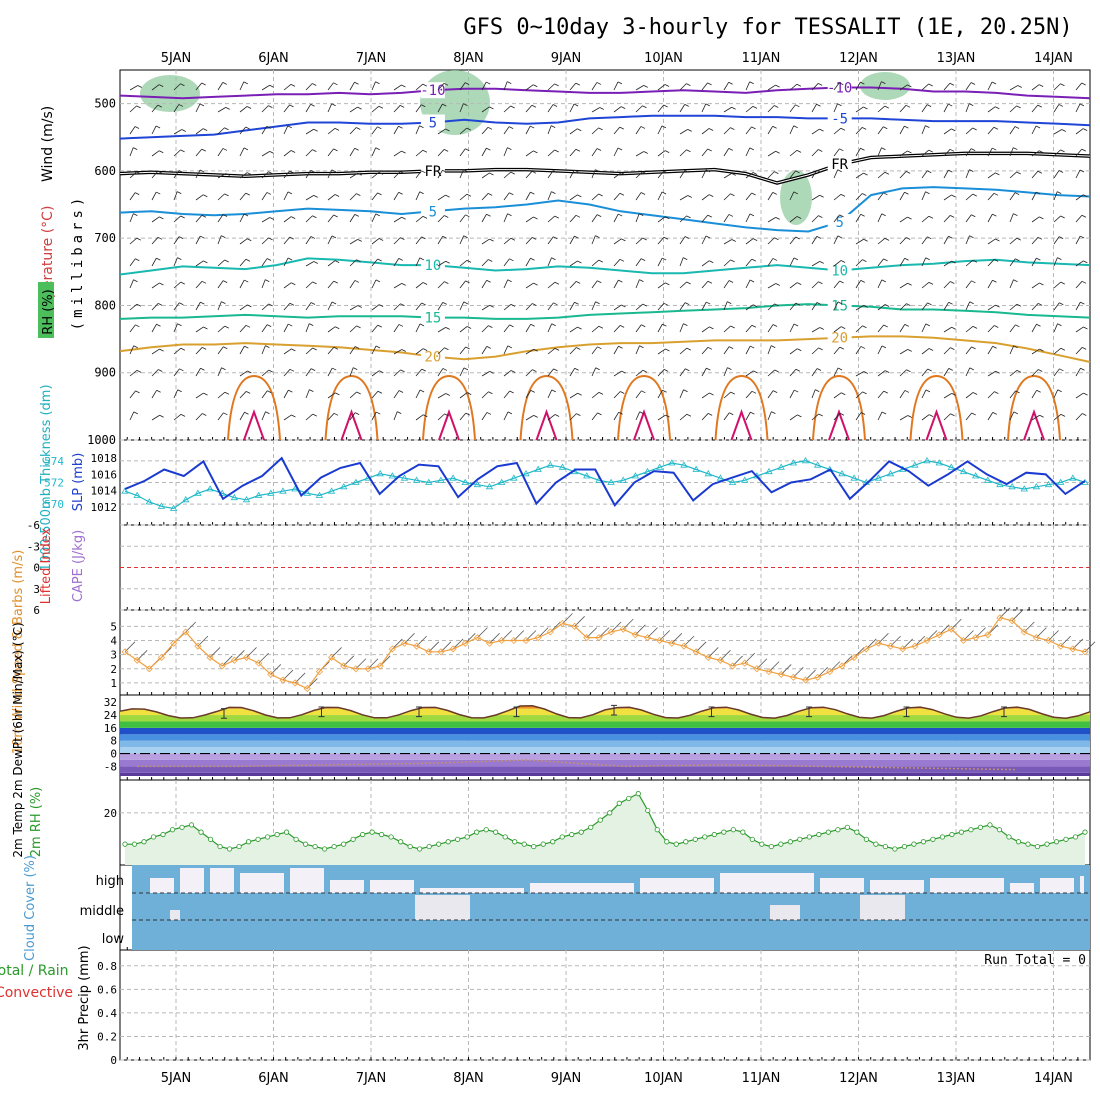 The width and height of the screenshot is (1100, 1100). Describe the element at coordinates (1004, 712) in the screenshot. I see `minmax-marker` at that location.